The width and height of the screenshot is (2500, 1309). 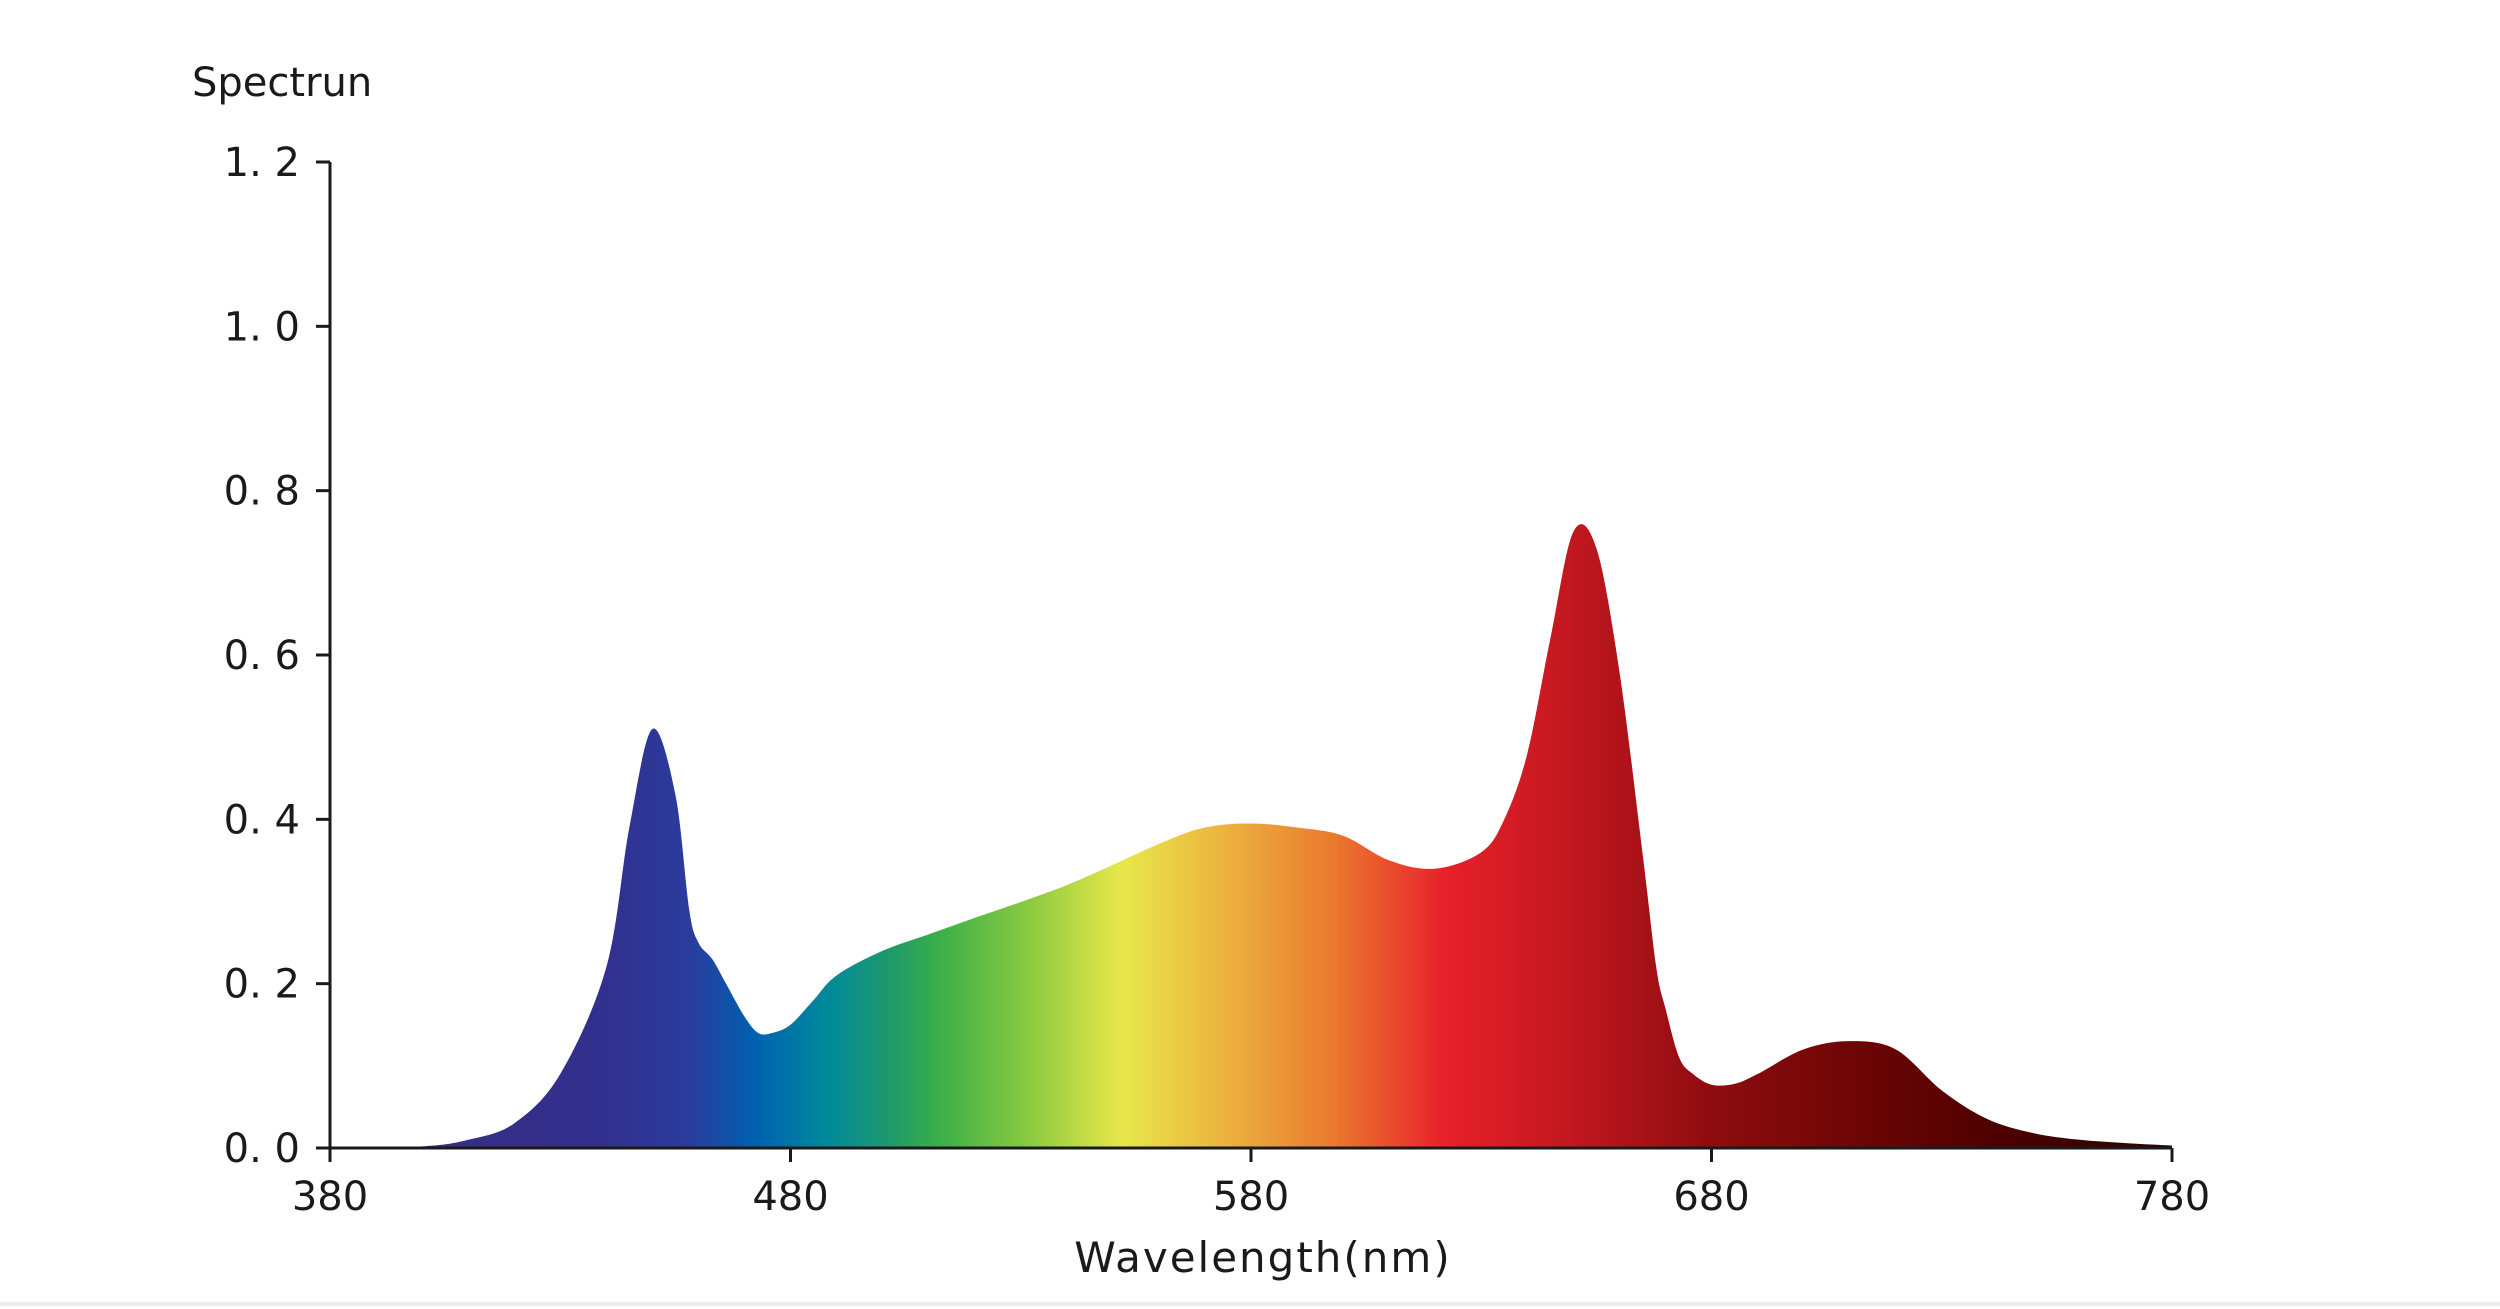 What do you see at coordinates (262, 820) in the screenshot?
I see `y-tick-label: 0. 4` at bounding box center [262, 820].